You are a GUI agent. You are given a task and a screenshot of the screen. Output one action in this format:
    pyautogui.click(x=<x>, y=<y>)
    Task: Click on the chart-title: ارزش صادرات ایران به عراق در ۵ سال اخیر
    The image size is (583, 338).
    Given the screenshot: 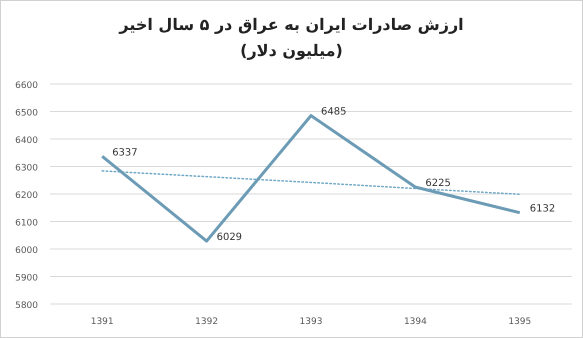 What is the action you would take?
    pyautogui.click(x=291, y=24)
    